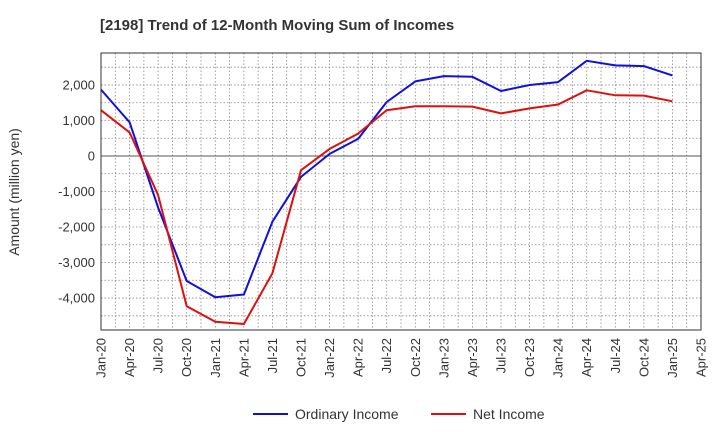 The width and height of the screenshot is (720, 440). I want to click on y-tick-label: -1,000, so click(76, 191).